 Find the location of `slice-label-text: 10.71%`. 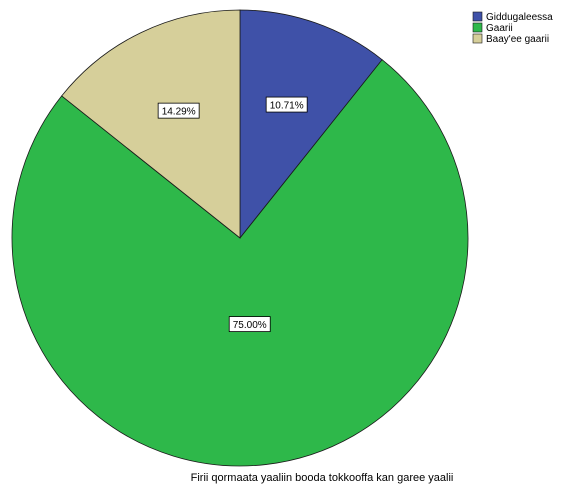

slice-label-text: 10.71% is located at coordinates (287, 106).